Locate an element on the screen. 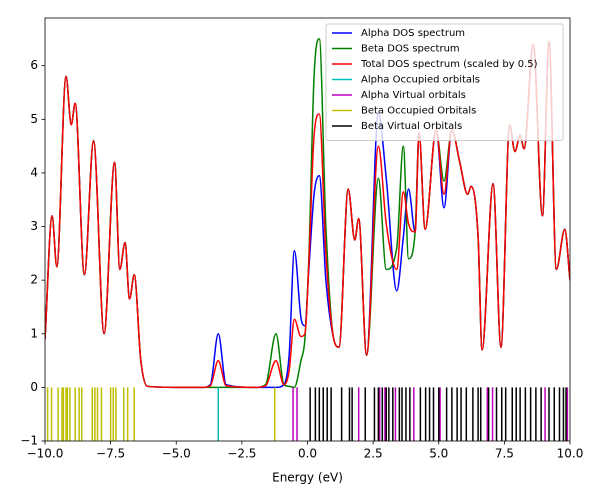 Image resolution: width=600 pixels, height=500 pixels. legend-label: Total DOS spectrum (scaled by 0.5) is located at coordinates (449, 64).